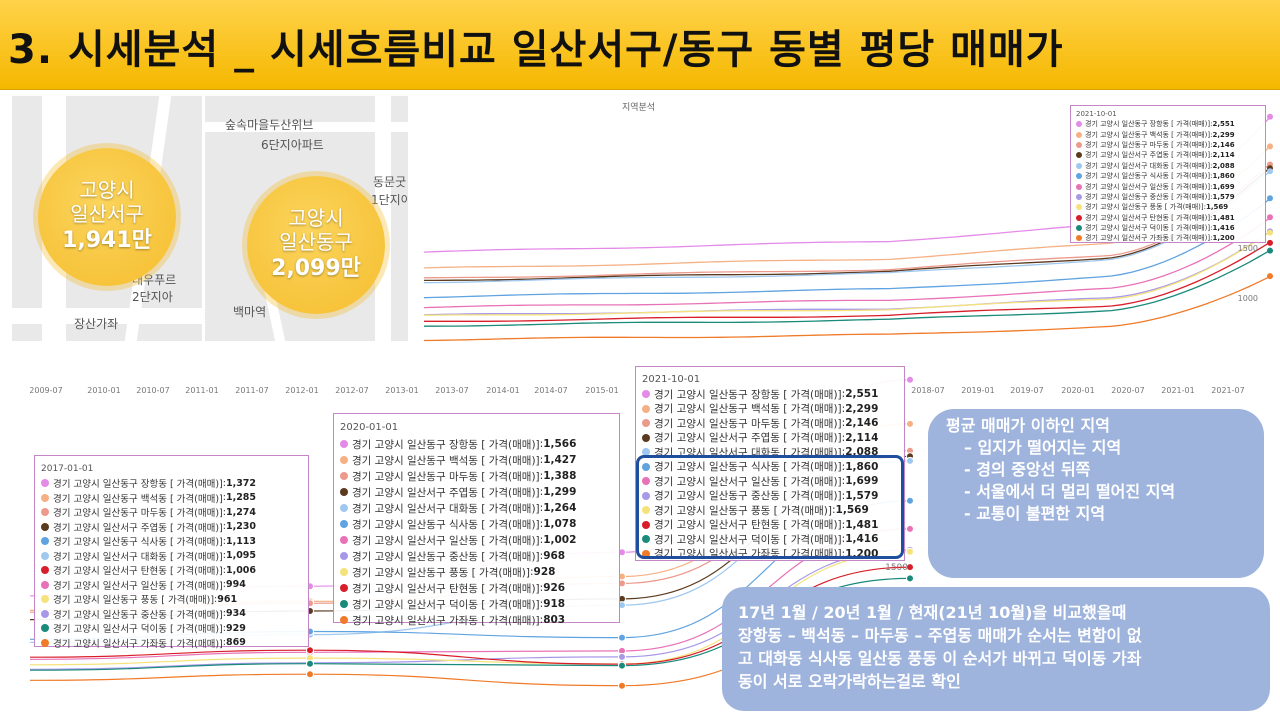 The image size is (1280, 720). What do you see at coordinates (847, 273) in the screenshot?
I see `series-line-pungdong` at bounding box center [847, 273].